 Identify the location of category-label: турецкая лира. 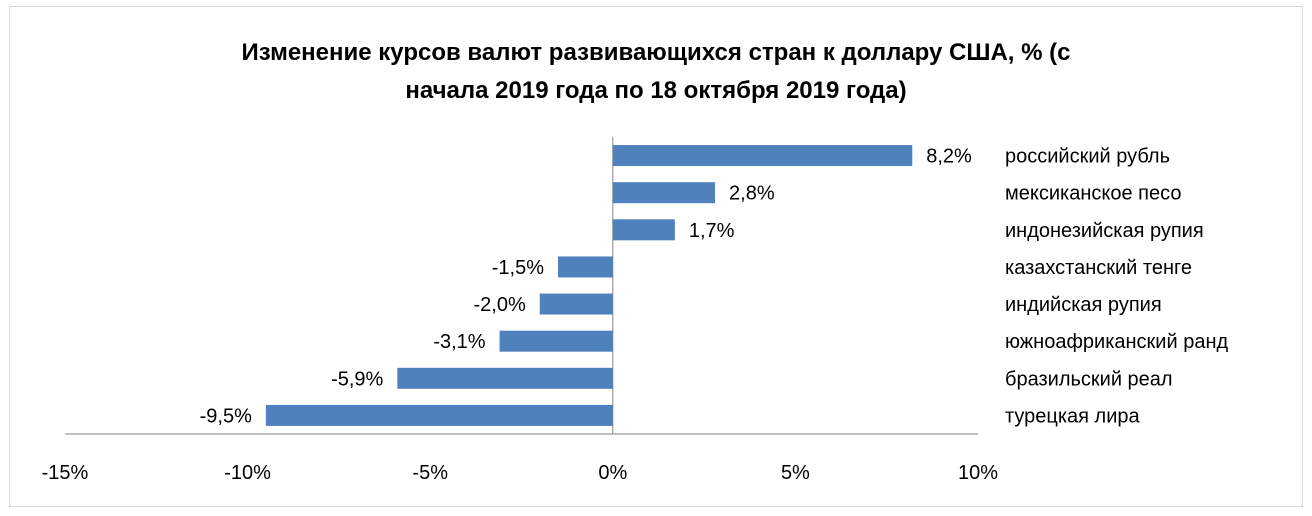
(1073, 416).